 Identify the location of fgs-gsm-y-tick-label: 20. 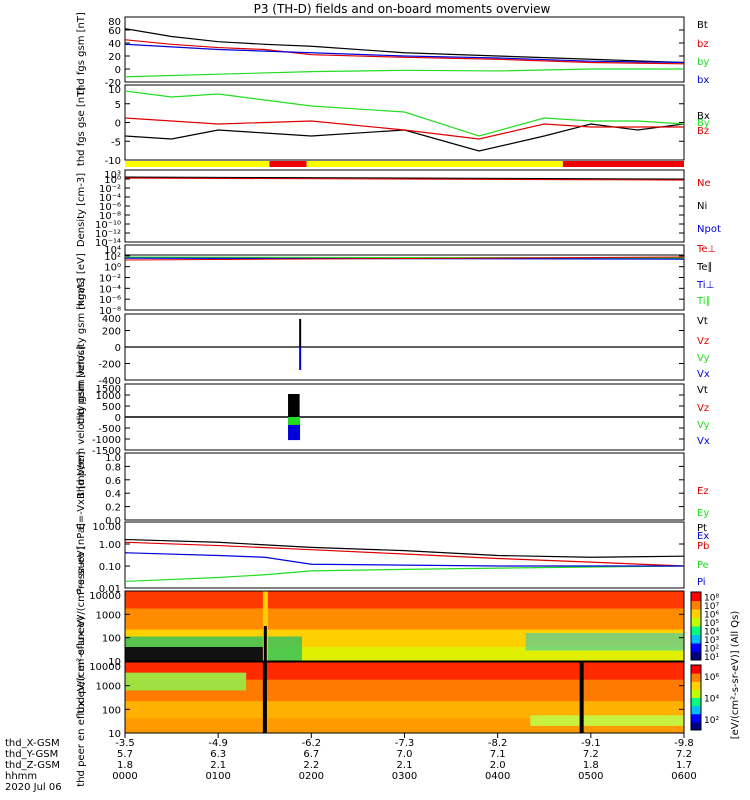
(114, 57).